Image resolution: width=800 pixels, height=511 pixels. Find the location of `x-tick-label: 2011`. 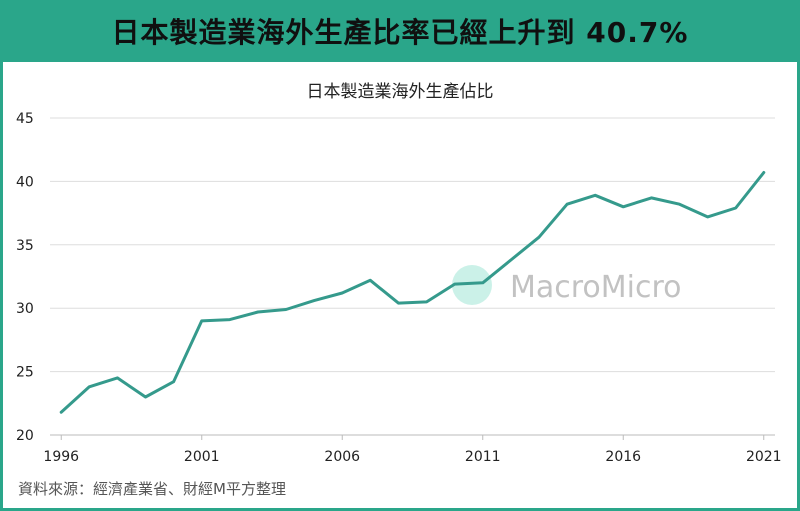

x-tick-label: 2011 is located at coordinates (483, 457).